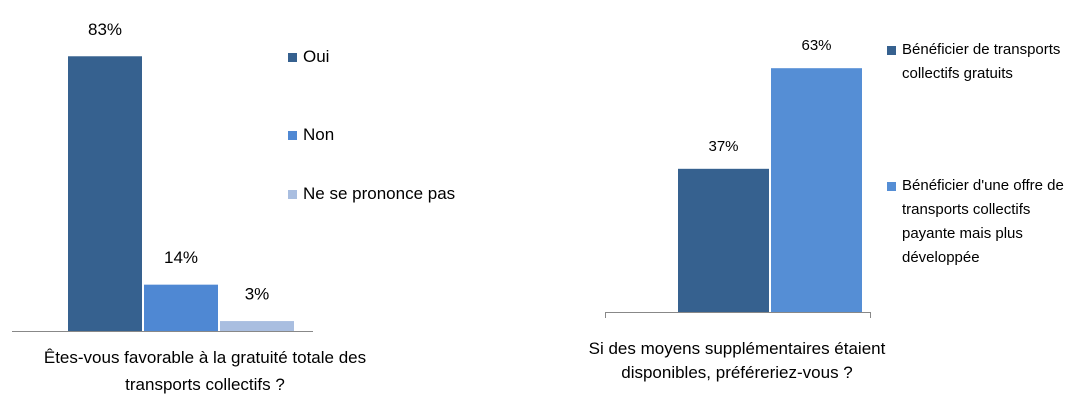 Image resolution: width=1073 pixels, height=405 pixels. I want to click on legend-label: Oui, so click(316, 56).